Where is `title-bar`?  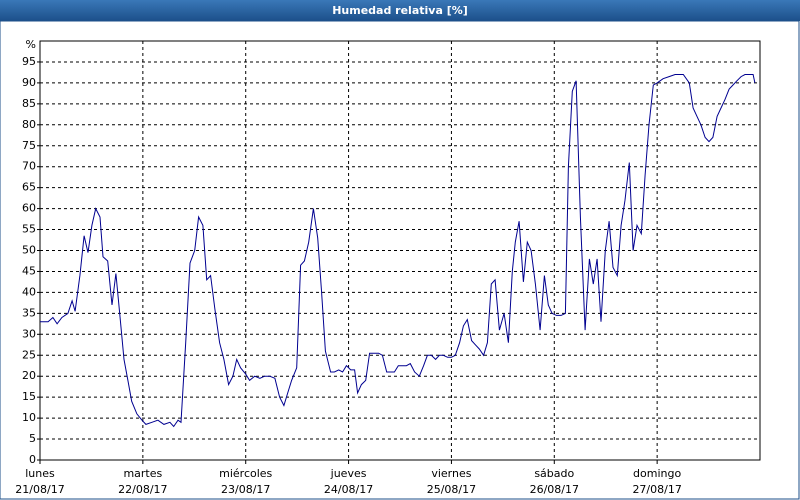 title-bar is located at coordinates (400, 10).